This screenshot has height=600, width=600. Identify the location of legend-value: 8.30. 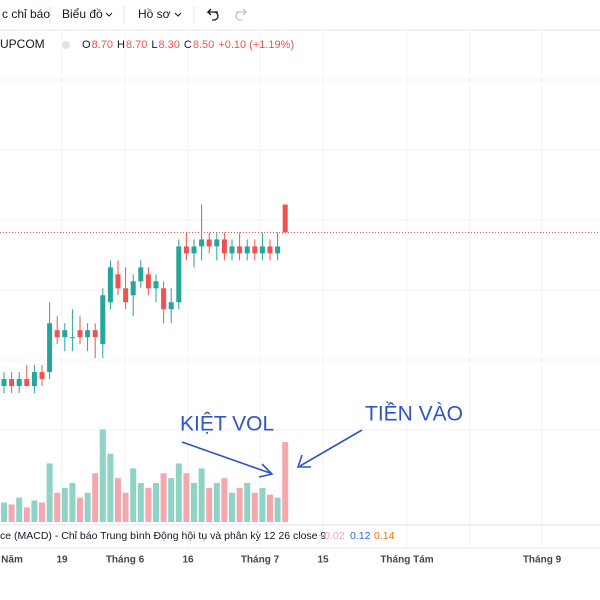
(168, 45).